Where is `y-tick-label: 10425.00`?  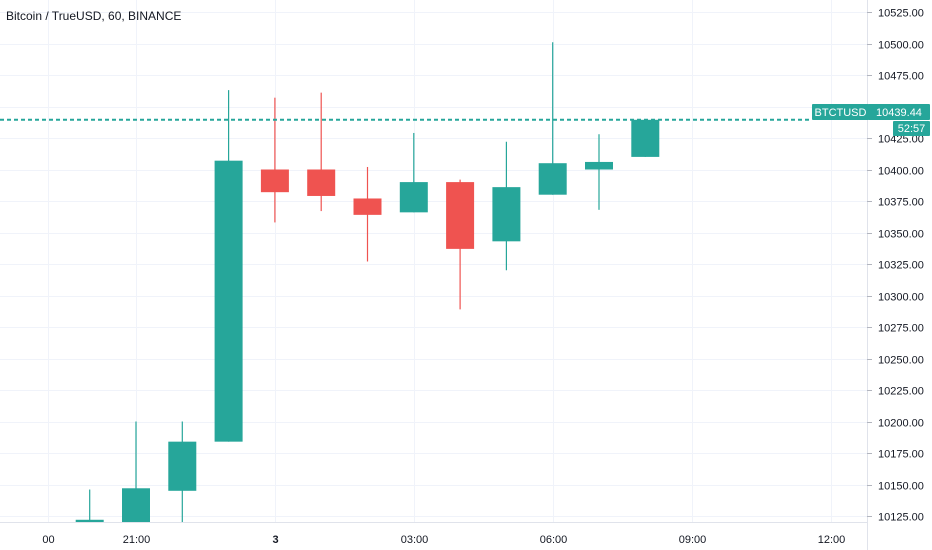
y-tick-label: 10425.00 is located at coordinates (901, 140).